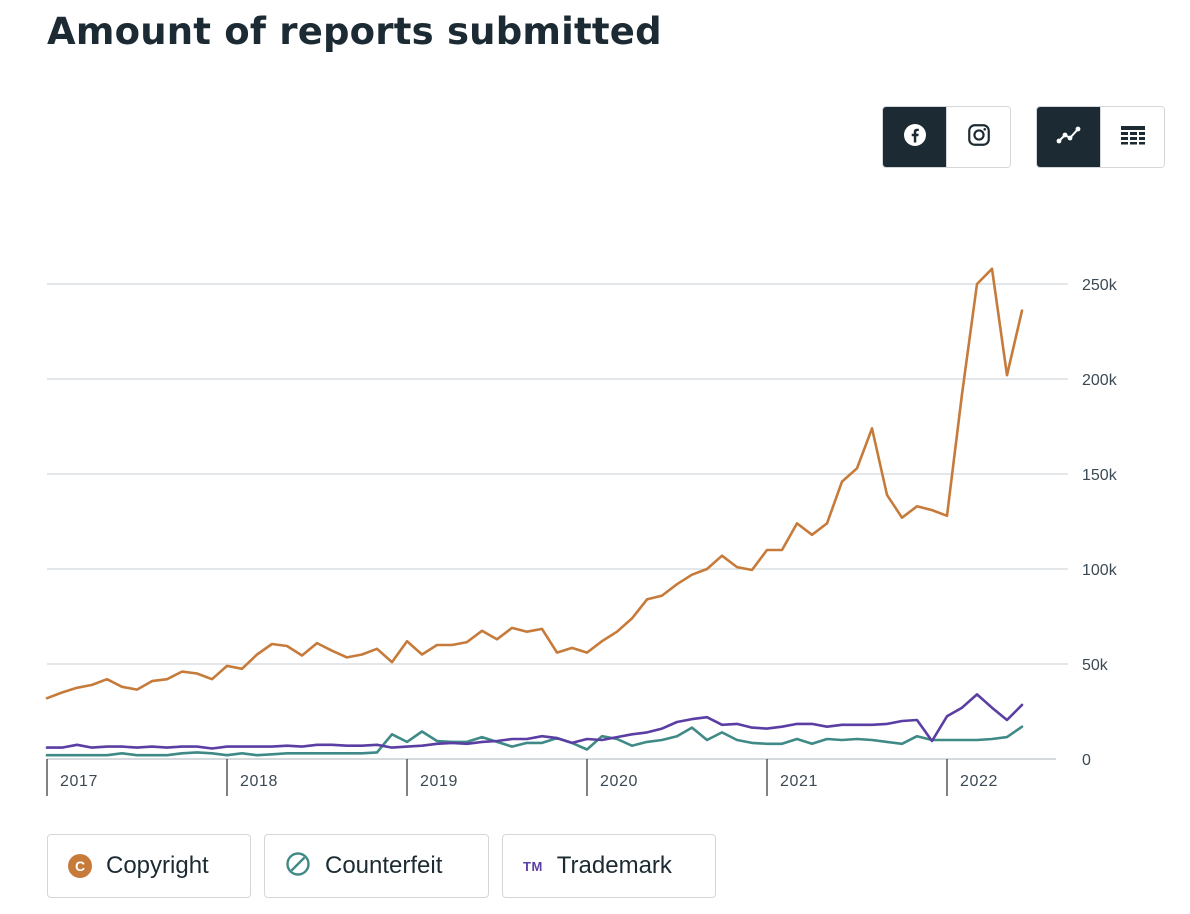 Image resolution: width=1190 pixels, height=914 pixels. I want to click on facebook-icon, so click(915, 137).